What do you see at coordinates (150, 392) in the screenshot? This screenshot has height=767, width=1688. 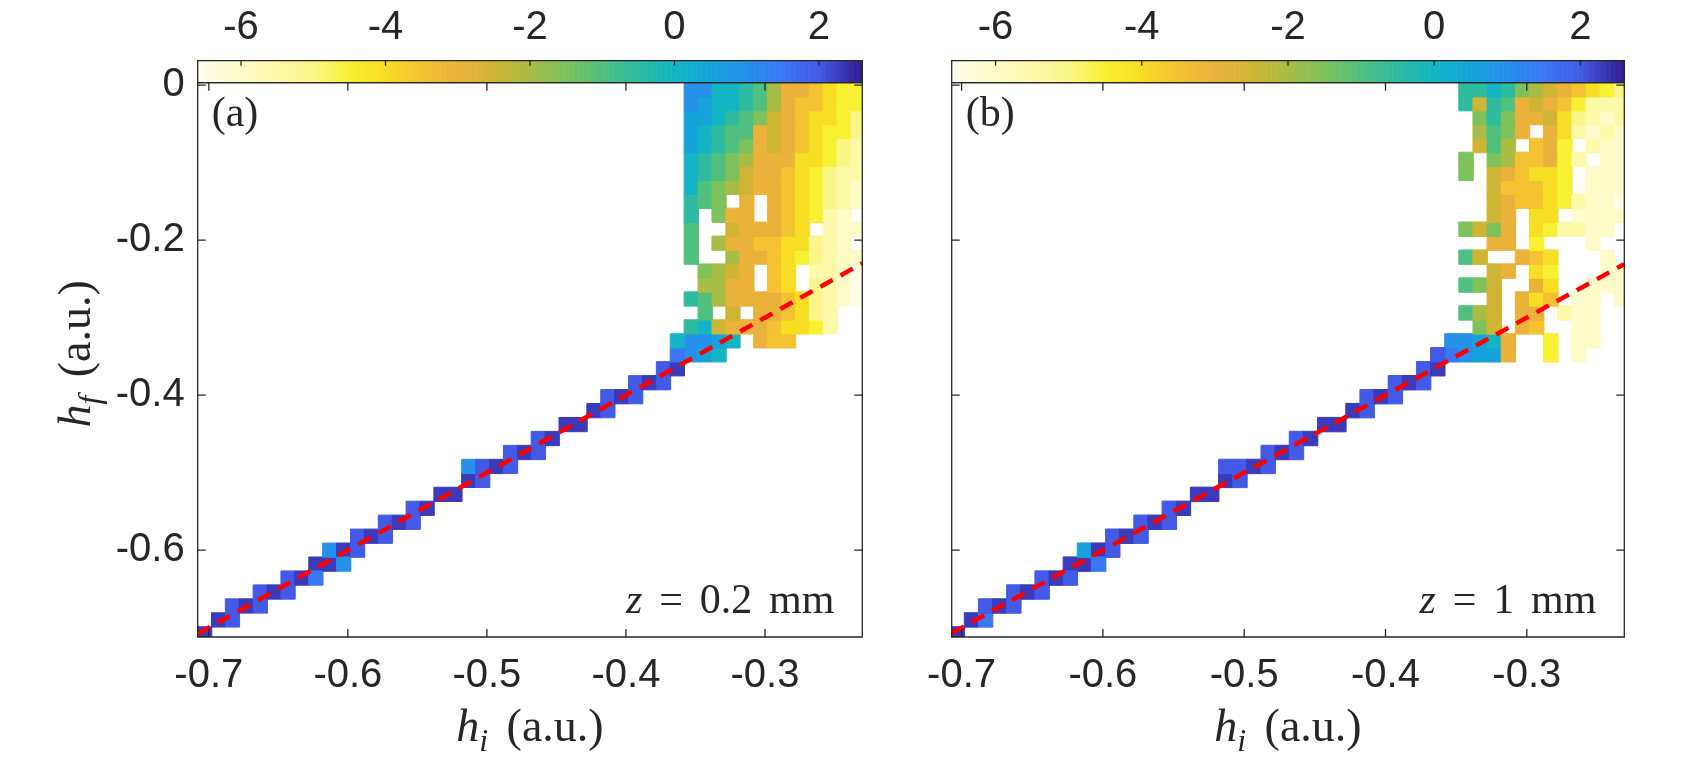 I see `y-tick-label: -0.4` at bounding box center [150, 392].